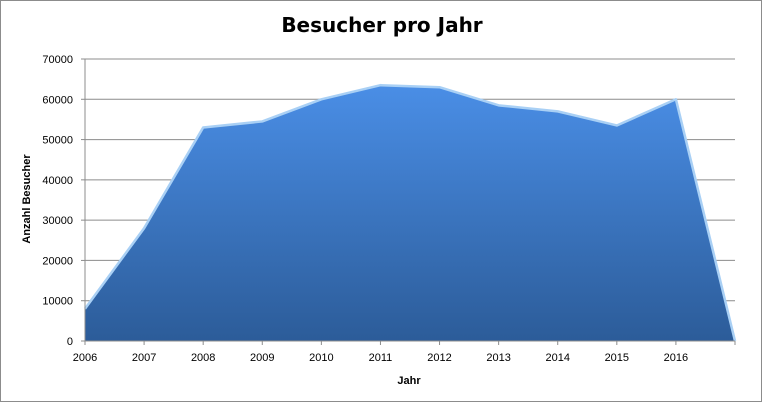 The image size is (762, 403). I want to click on y-tick-label: 30000, so click(57, 221).